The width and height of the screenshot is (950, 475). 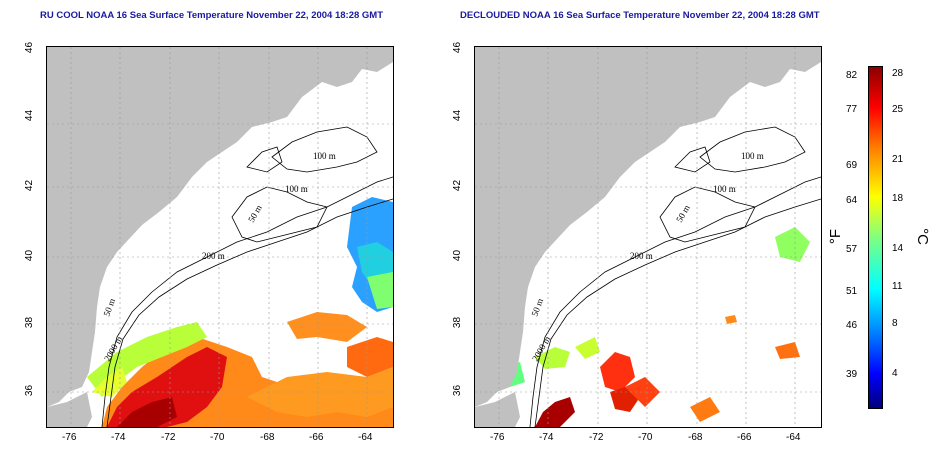 What do you see at coordinates (897, 286) in the screenshot?
I see `celsius-tick: 11` at bounding box center [897, 286].